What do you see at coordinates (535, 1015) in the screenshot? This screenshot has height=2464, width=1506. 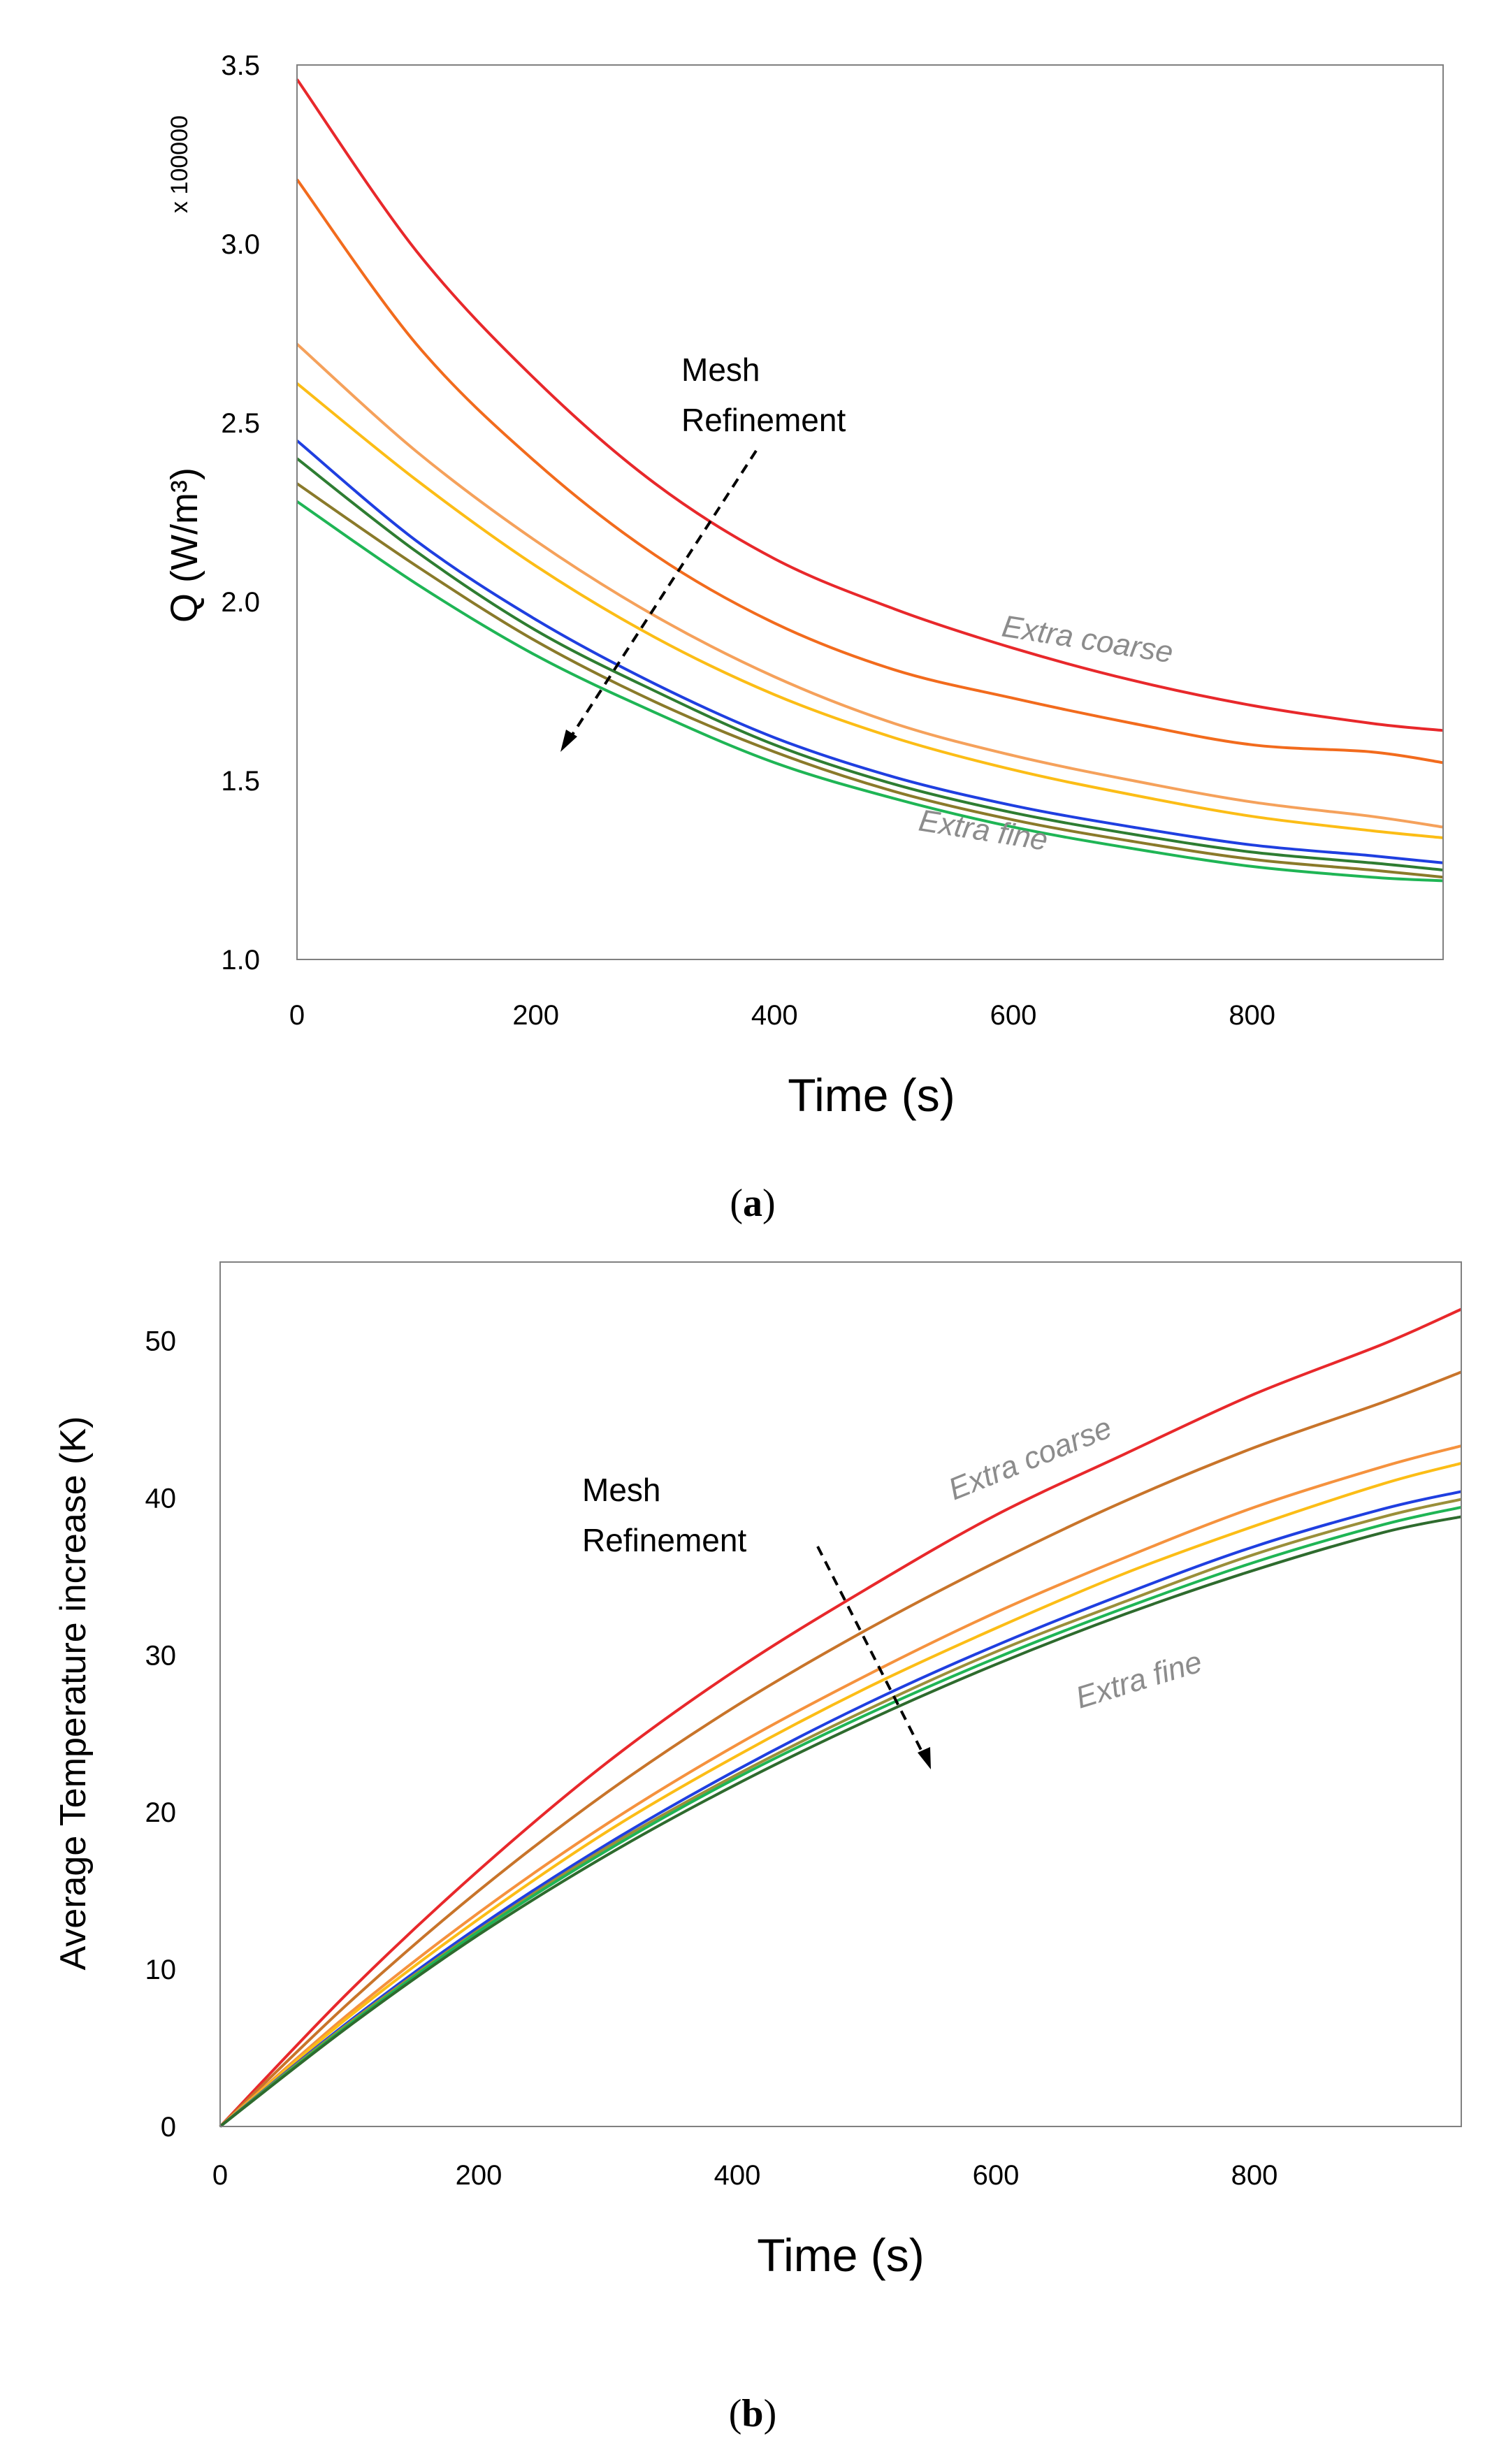 I see `panel-a-x-tick-label: 200` at bounding box center [535, 1015].